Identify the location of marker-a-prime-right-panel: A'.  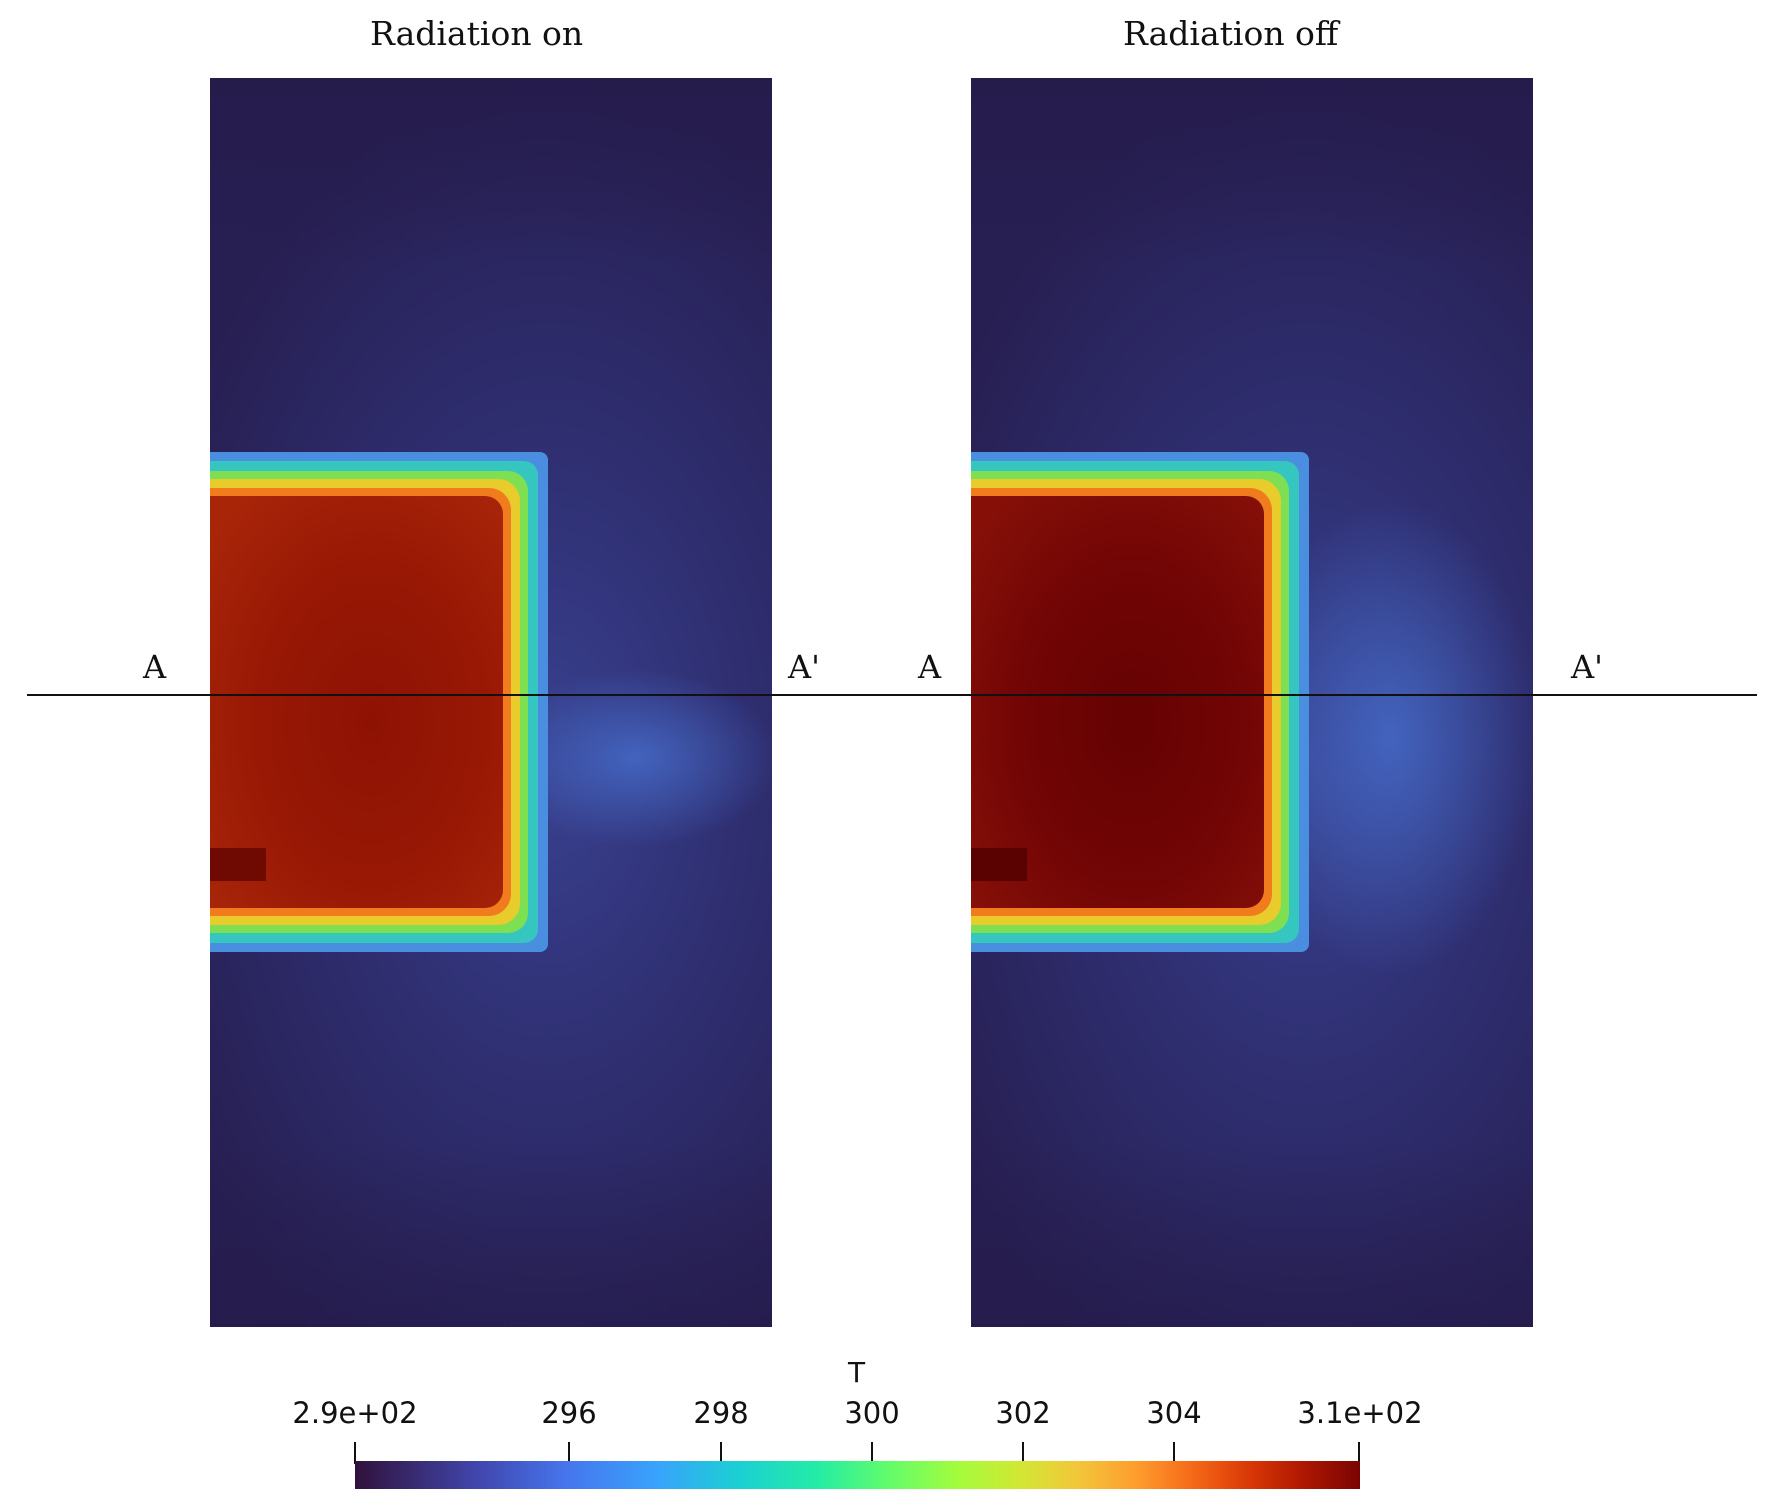
(1587, 667).